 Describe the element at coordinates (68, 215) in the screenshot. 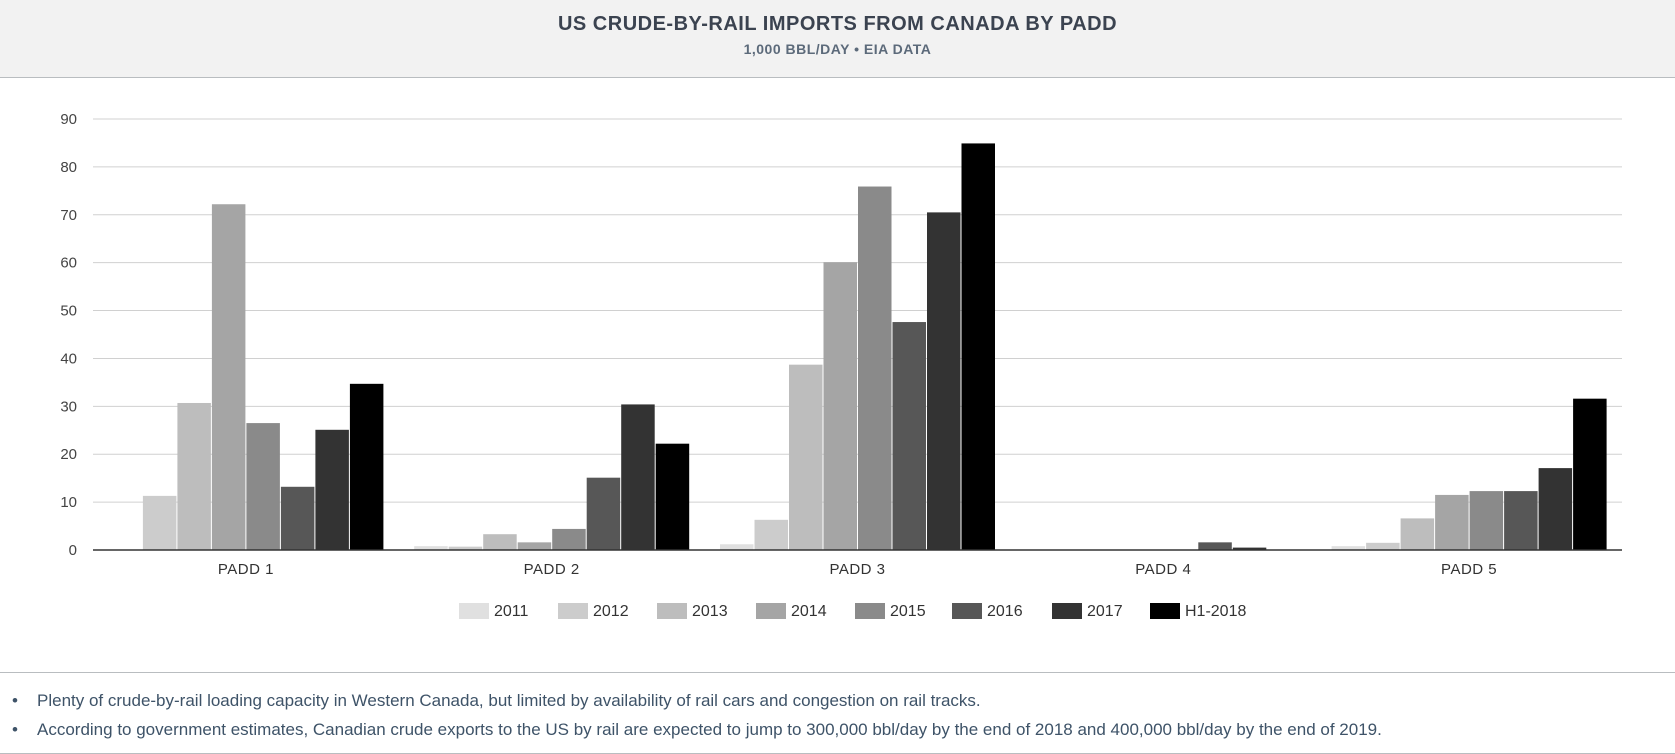

I see `y-tick-label: 70` at that location.